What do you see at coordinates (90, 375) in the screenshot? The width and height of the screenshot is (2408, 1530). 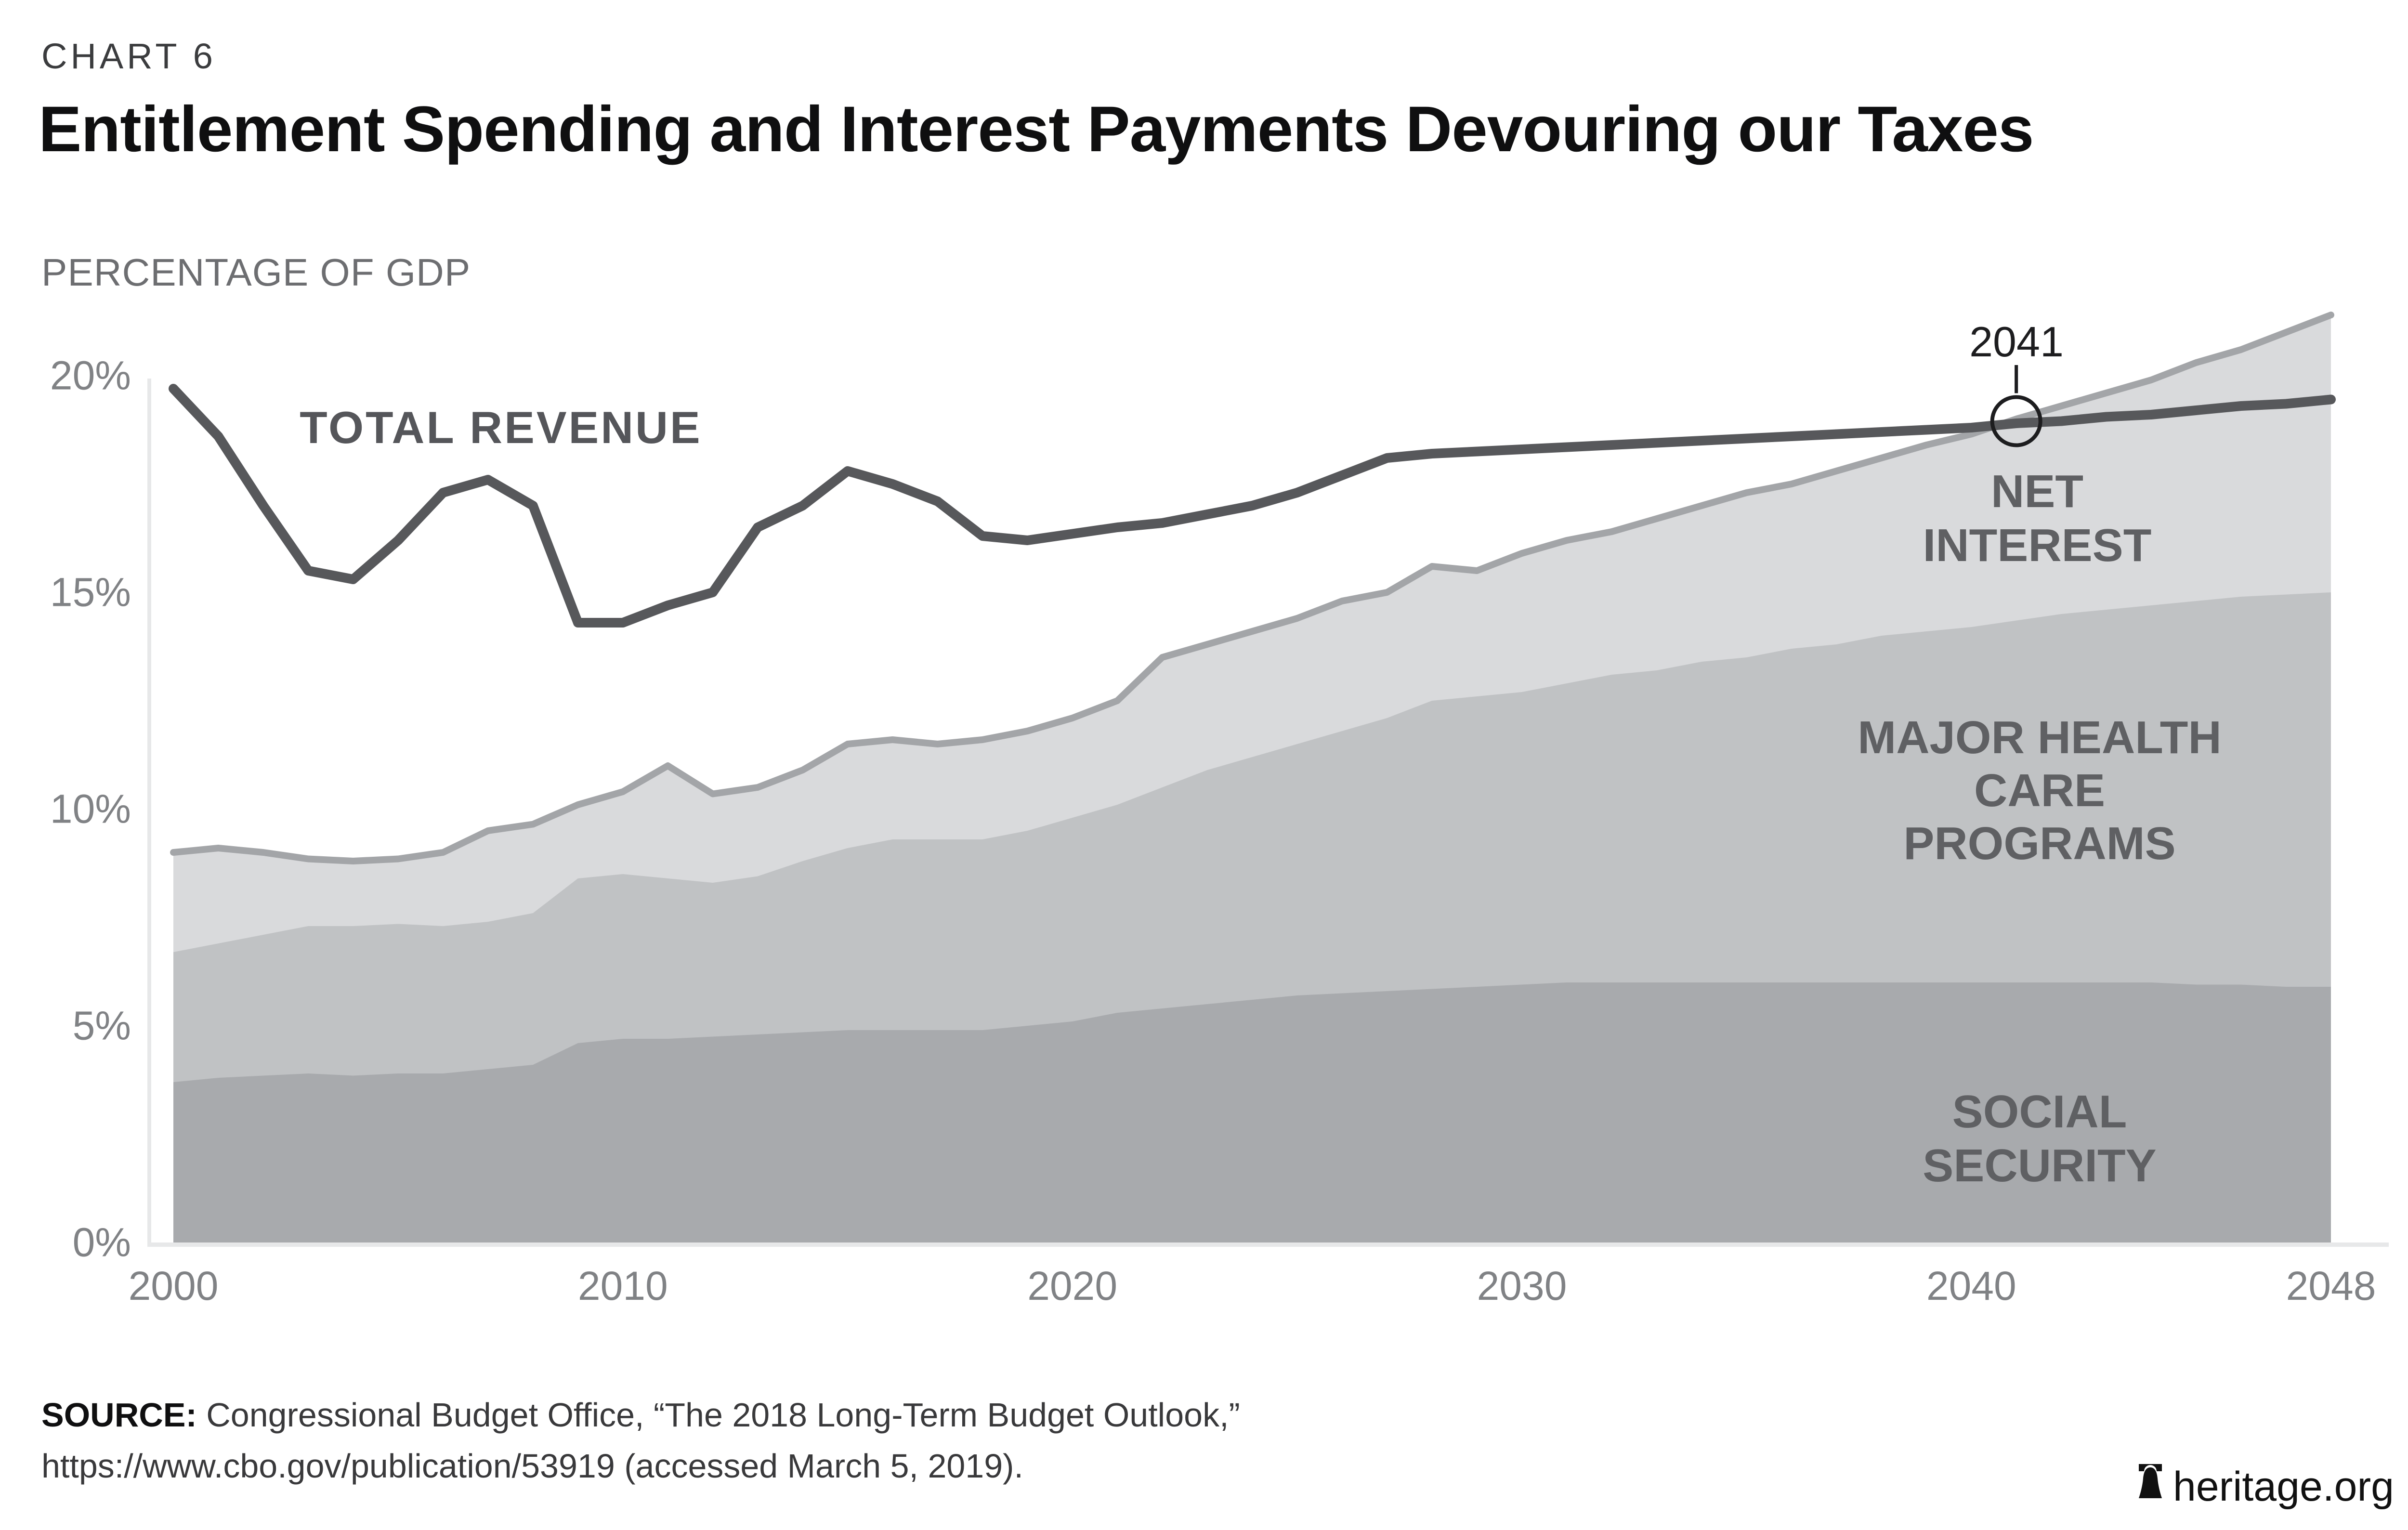 I see `y-tick-label-20: 20%` at bounding box center [90, 375].